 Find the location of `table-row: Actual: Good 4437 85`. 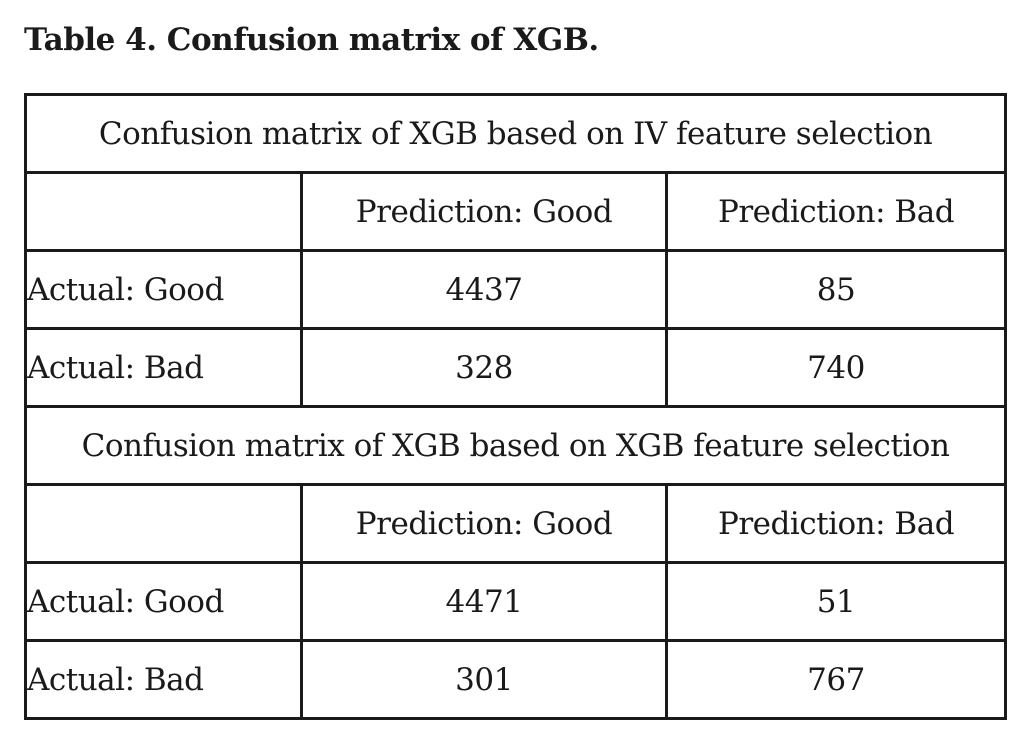

table-row: Actual: Good 4437 85 is located at coordinates (516, 289).